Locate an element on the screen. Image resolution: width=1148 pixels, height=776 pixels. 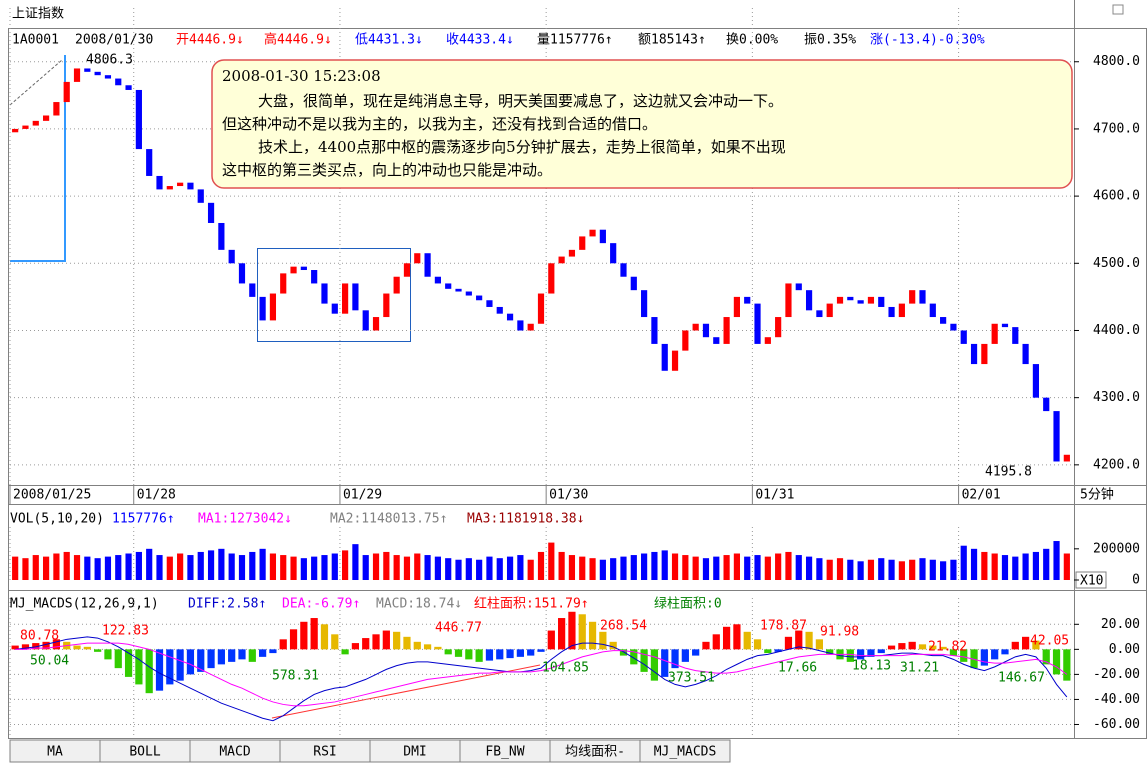
legend-item: 绿柱面积:0 is located at coordinates (688, 604).